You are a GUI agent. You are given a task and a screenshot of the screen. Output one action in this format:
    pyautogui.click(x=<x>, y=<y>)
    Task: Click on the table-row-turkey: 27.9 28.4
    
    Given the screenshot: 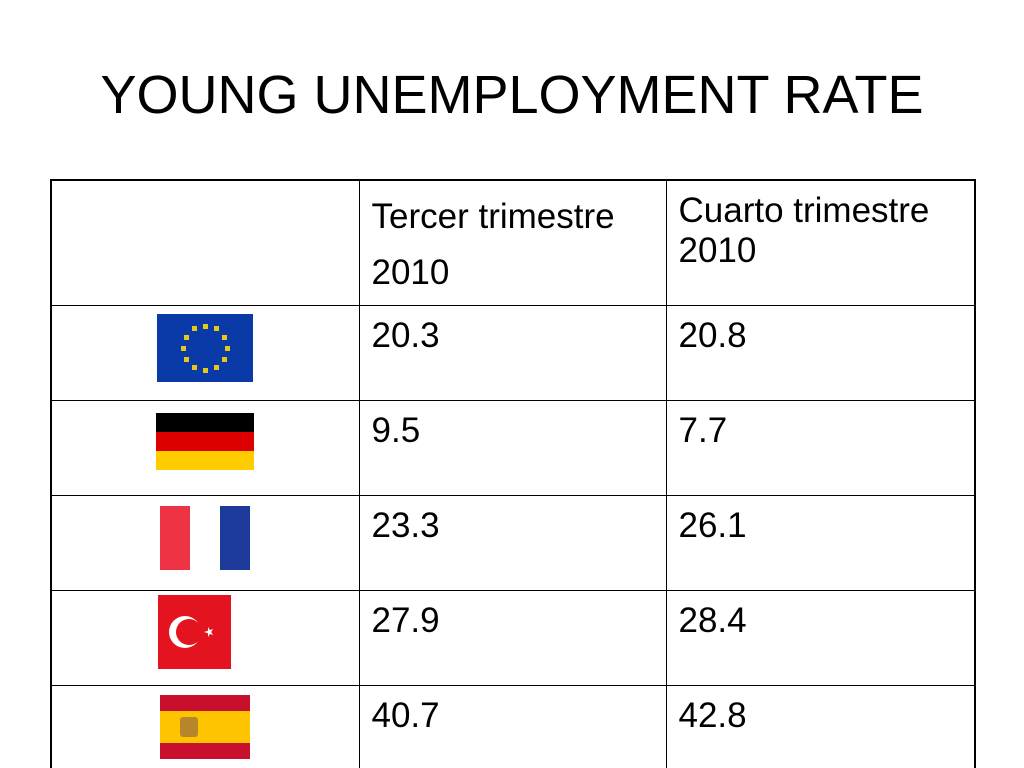 What is the action you would take?
    pyautogui.click(x=513, y=638)
    